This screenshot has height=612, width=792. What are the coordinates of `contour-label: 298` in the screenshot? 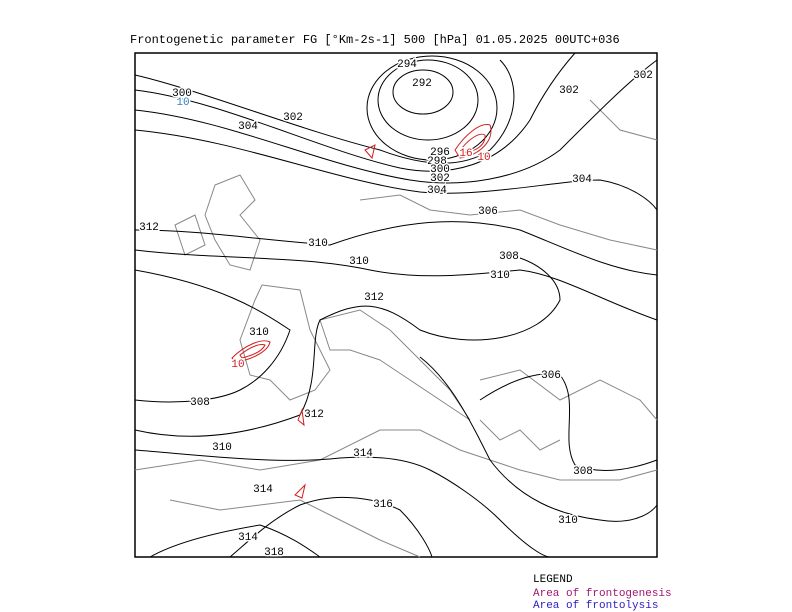 It's located at (437, 162).